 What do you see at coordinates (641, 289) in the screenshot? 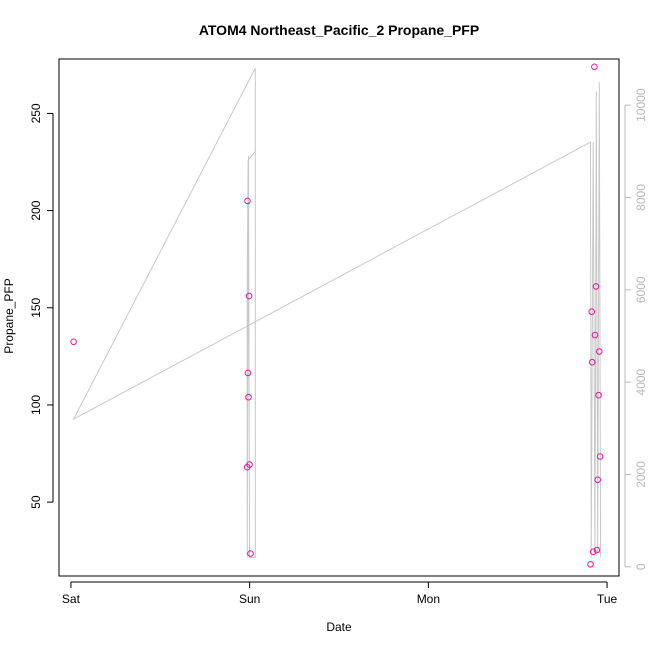
I see `y2-tick-label: 6000` at bounding box center [641, 289].